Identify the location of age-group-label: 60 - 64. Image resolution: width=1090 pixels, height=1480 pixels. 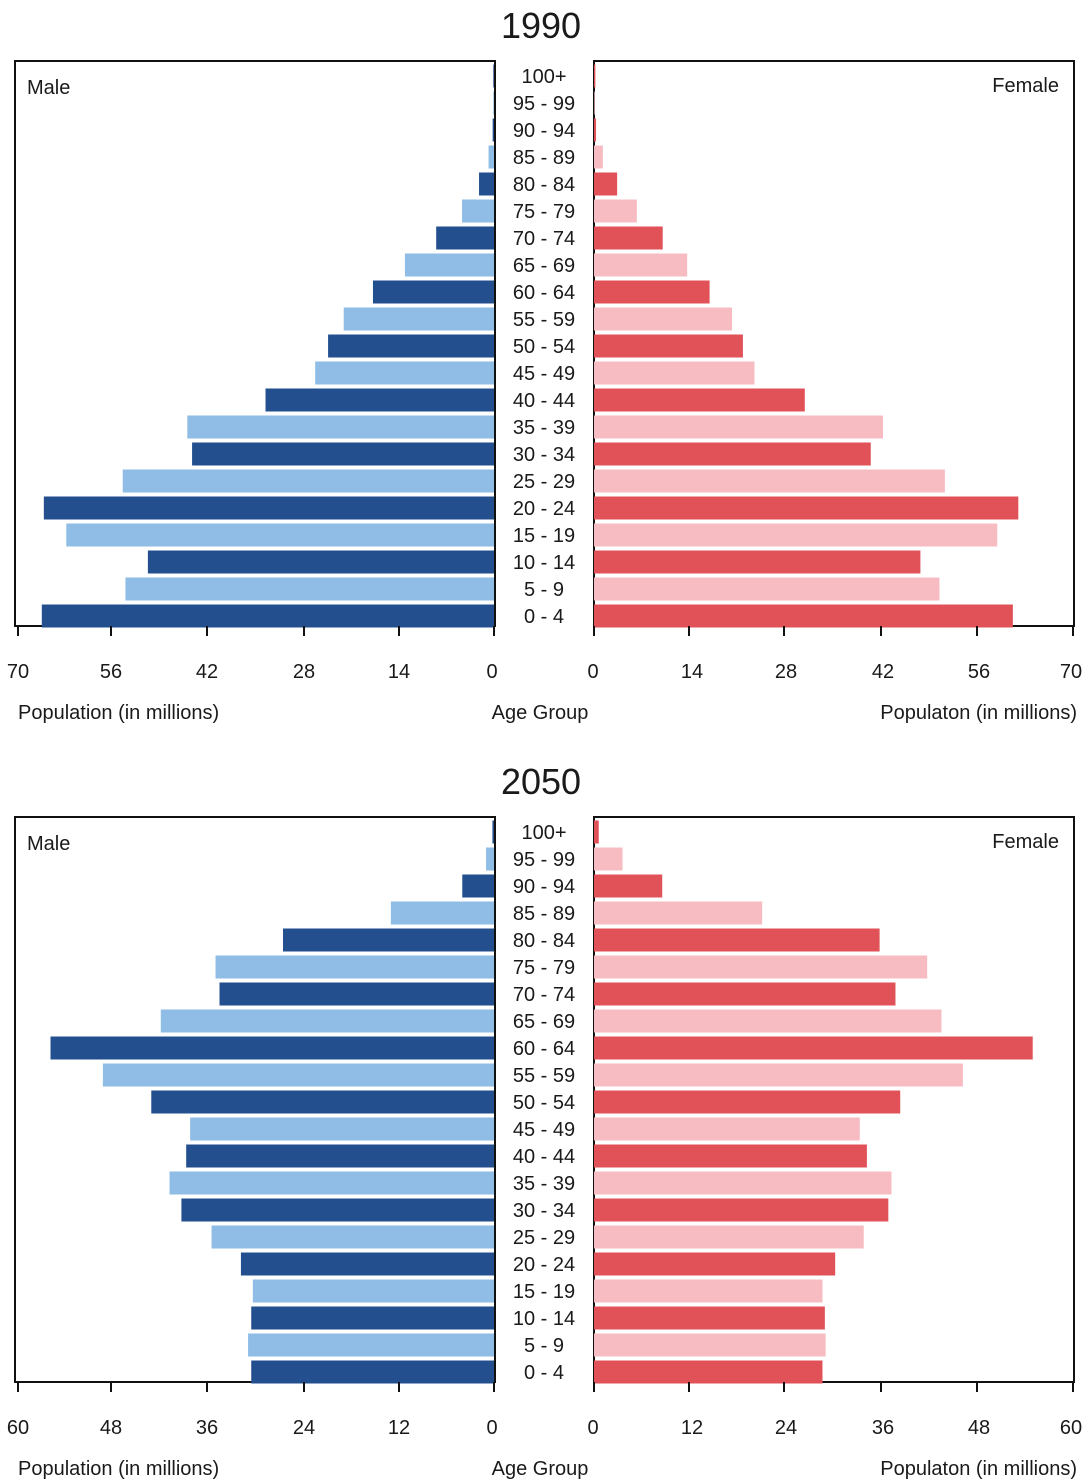
(544, 1049).